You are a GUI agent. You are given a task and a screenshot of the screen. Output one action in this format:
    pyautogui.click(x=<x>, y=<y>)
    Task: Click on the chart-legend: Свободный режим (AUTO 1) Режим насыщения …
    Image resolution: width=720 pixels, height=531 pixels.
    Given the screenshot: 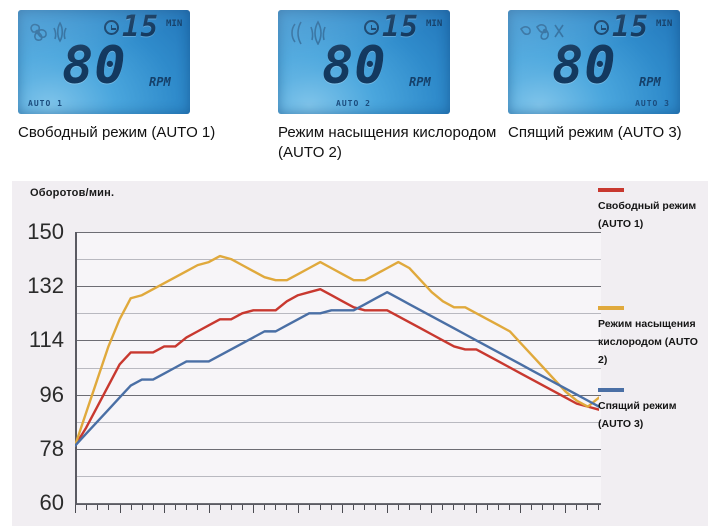 What is the action you would take?
    pyautogui.click(x=654, y=318)
    